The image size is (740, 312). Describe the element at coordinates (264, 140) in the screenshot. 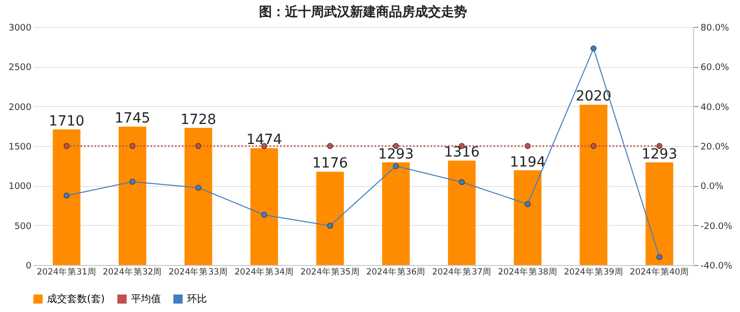

I see `data-label: 1474` at that location.